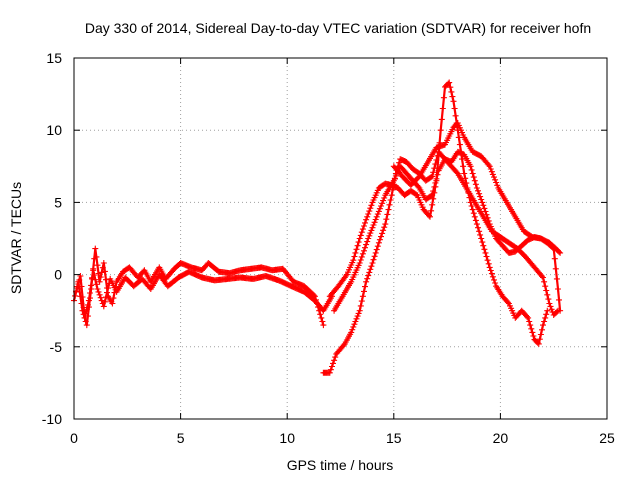 The height and width of the screenshot is (480, 640). Describe the element at coordinates (198, 287) in the screenshot. I see `series-line` at that location.